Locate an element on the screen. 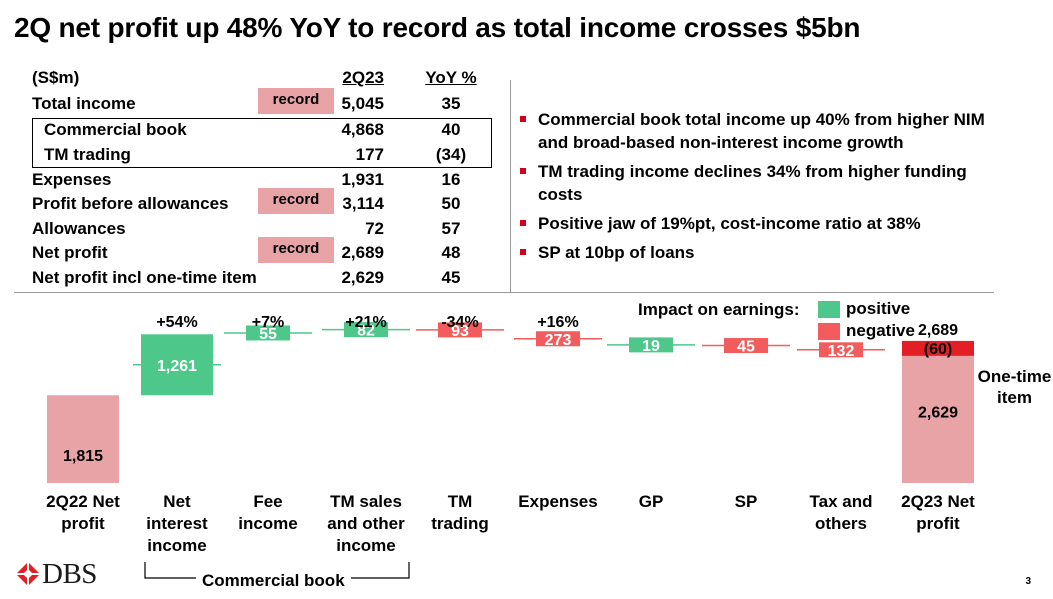  yoy-change-label: +7% is located at coordinates (268, 322).